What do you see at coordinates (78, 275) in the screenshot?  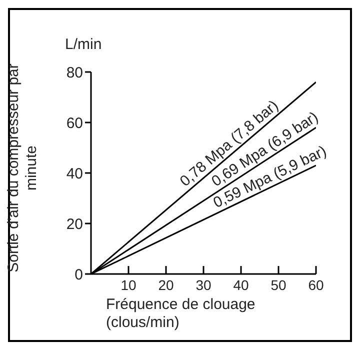 I see `y-tick-label: 0` at bounding box center [78, 275].